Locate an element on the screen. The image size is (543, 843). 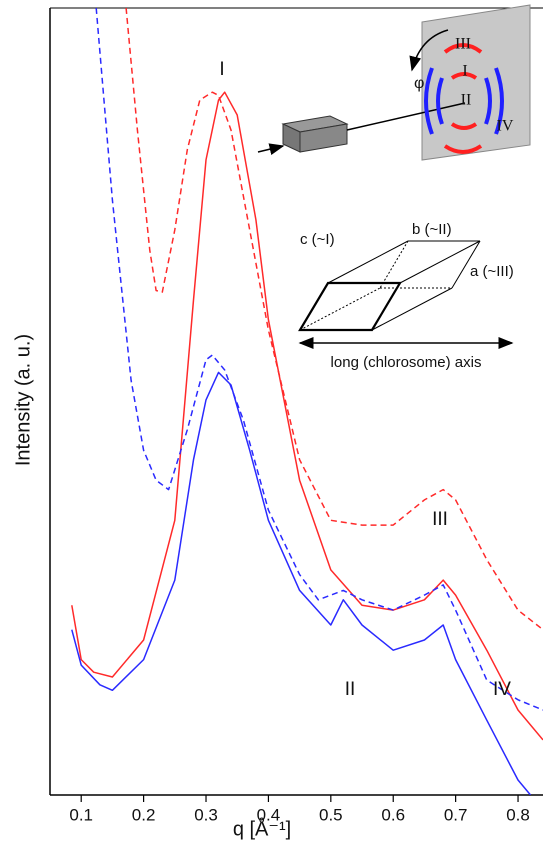
beam-in is located at coordinates (271, 149).